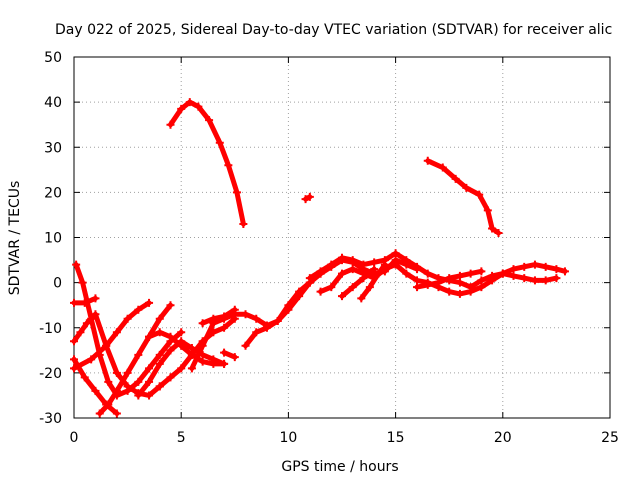  I want to click on y-tick-label: 50, so click(53, 58).